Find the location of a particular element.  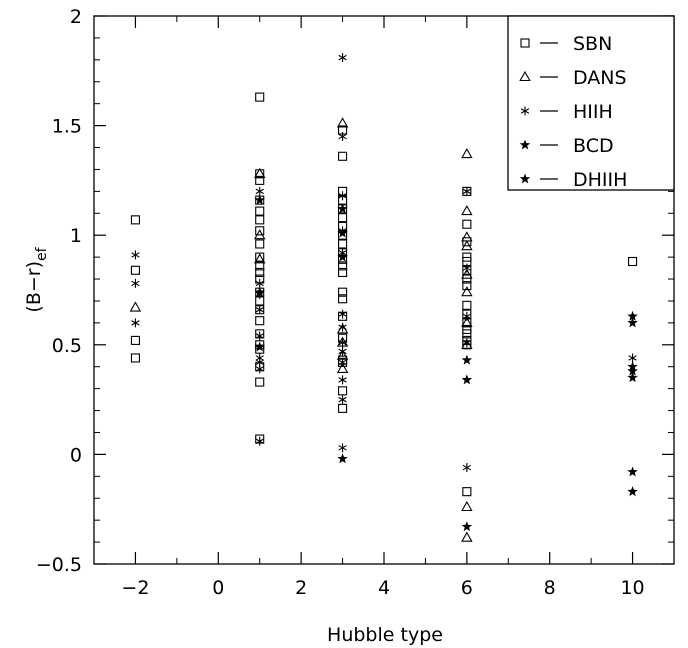

legend-marker-dans is located at coordinates (525, 76).